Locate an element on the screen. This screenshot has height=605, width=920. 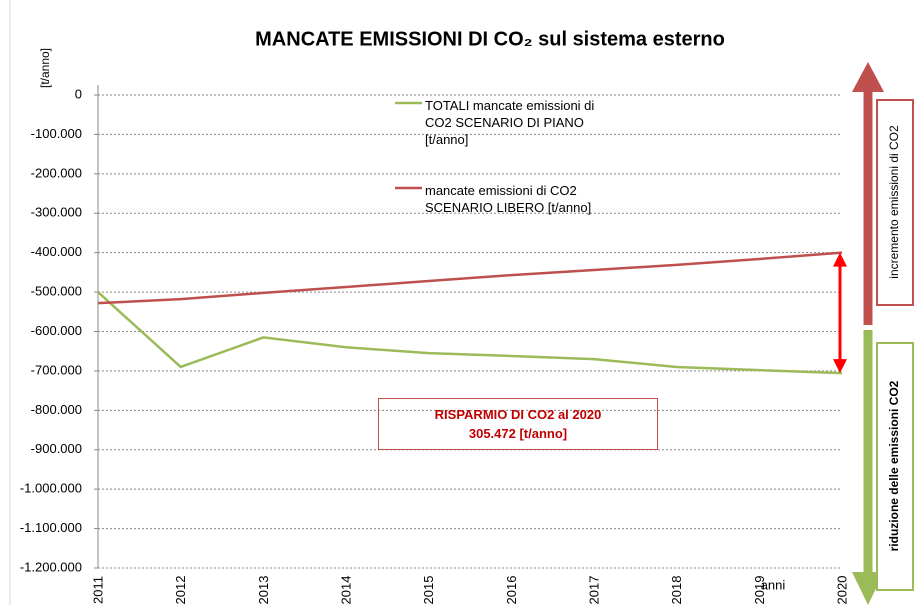
x-tick-label: 2016 is located at coordinates (511, 590).